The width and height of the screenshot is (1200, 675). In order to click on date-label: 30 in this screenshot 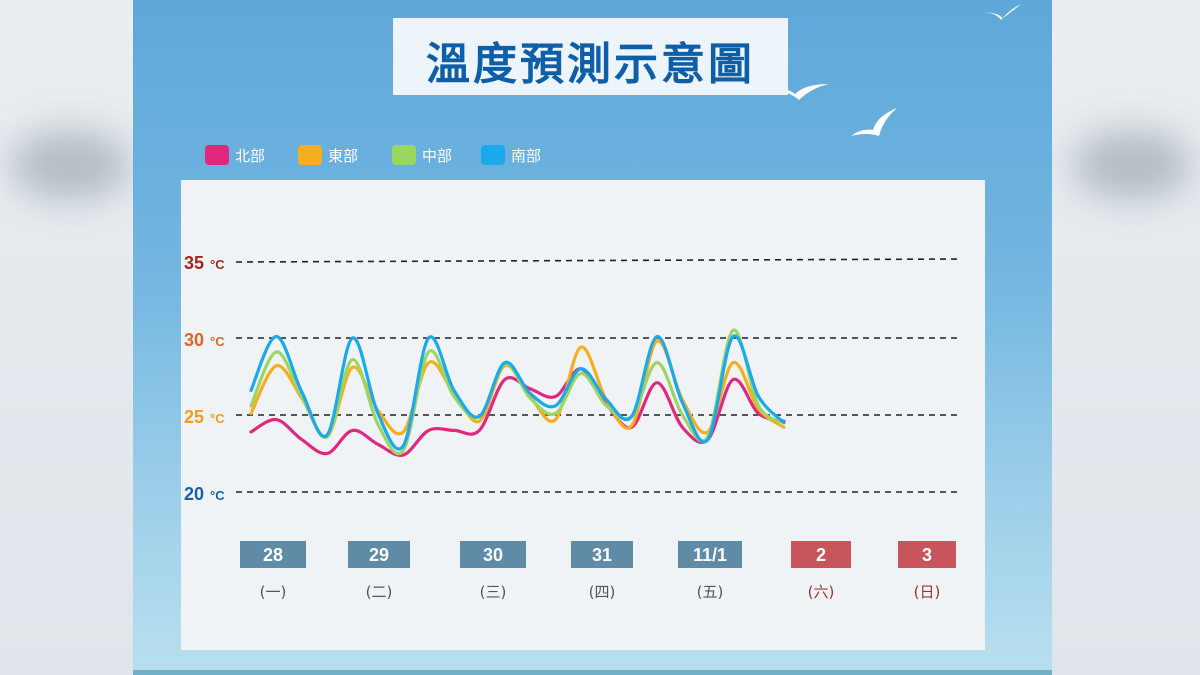, I will do `click(493, 555)`.